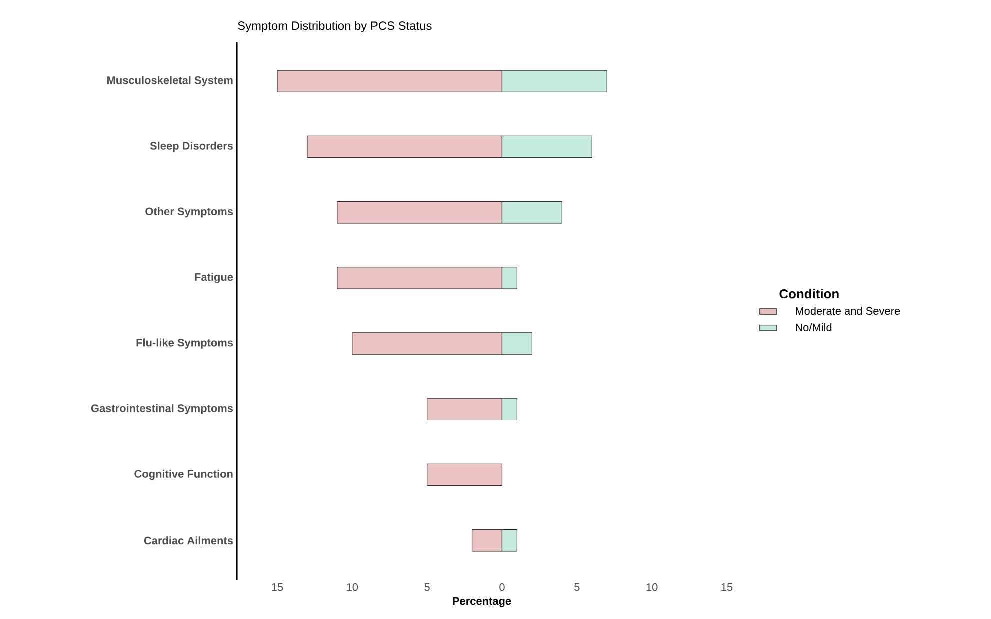 The image size is (991, 619). Describe the element at coordinates (814, 327) in the screenshot. I see `legend-label: No/Mild` at that location.